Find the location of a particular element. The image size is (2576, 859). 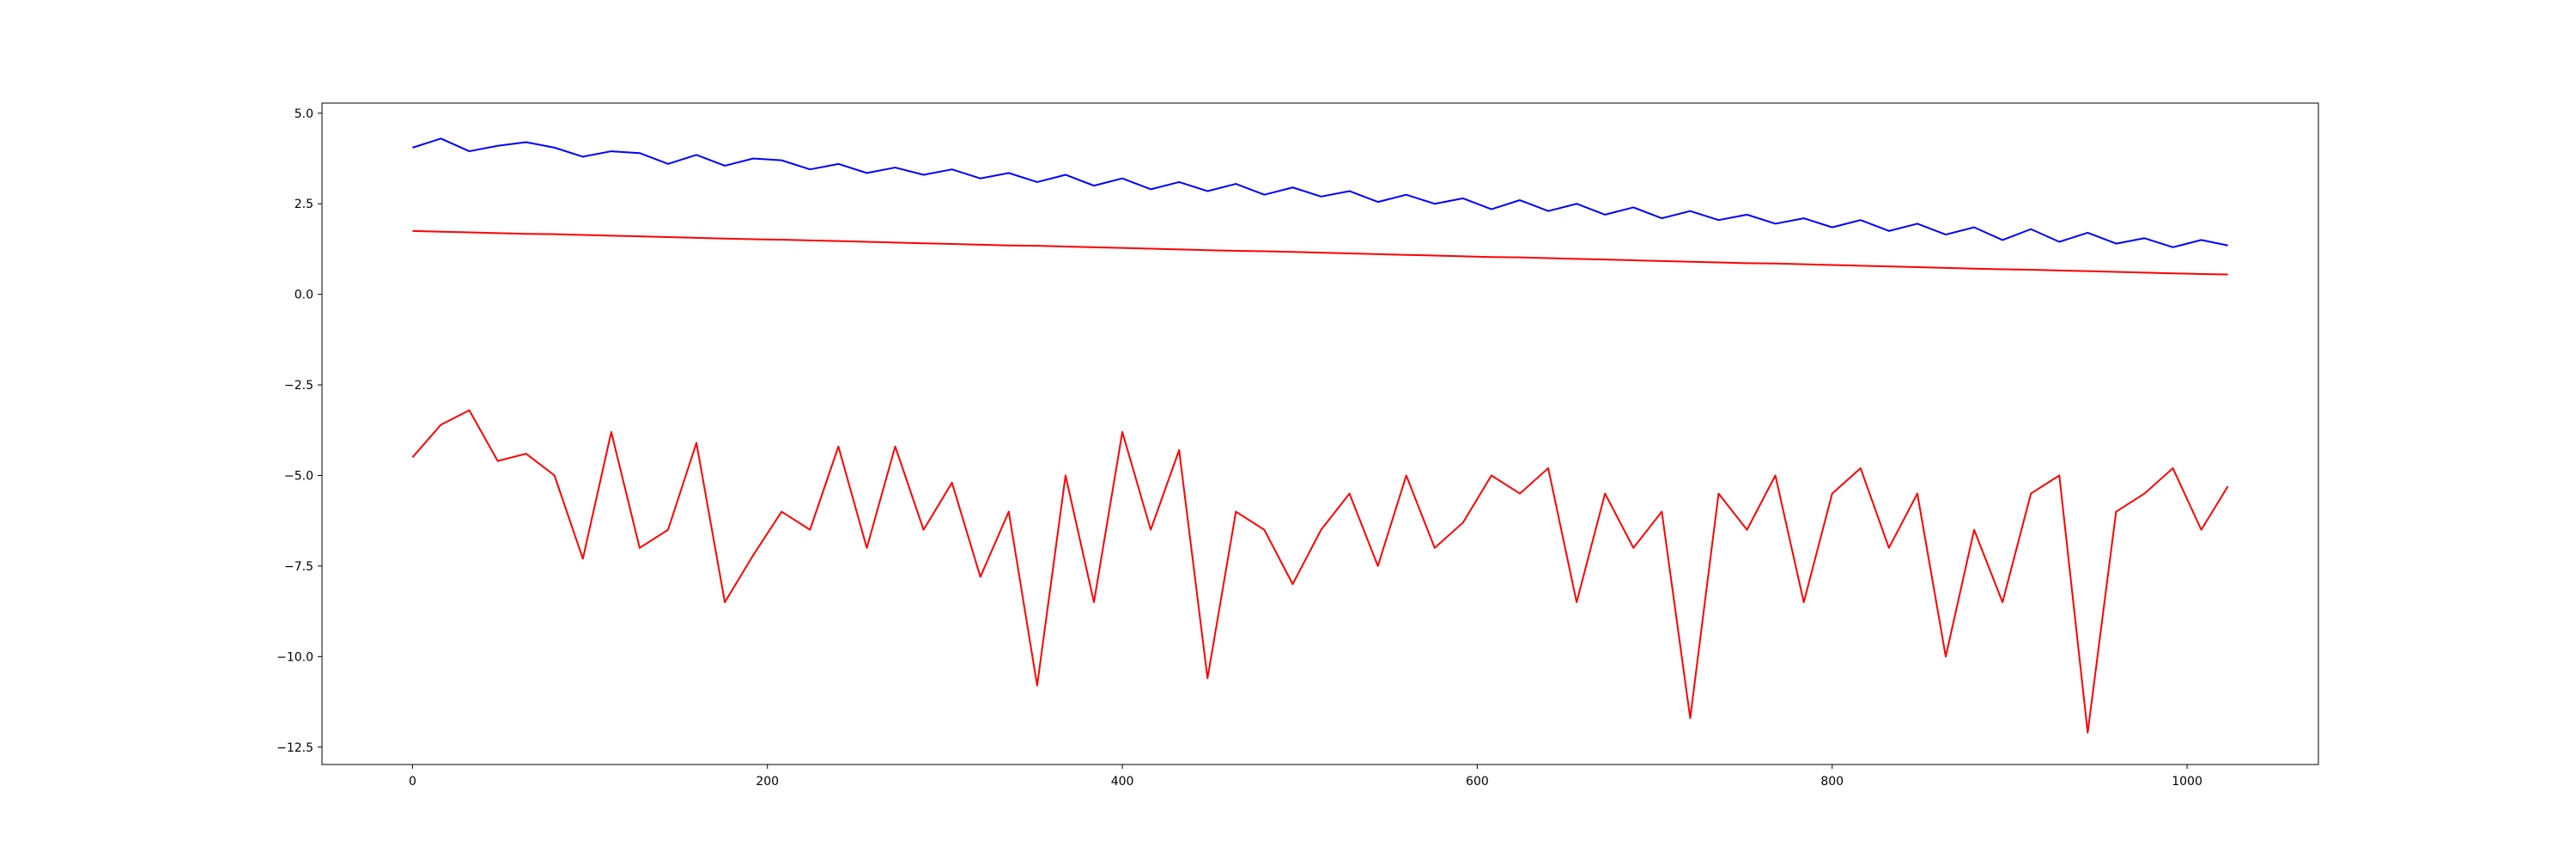

y-tick-label: −7.5 is located at coordinates (298, 567).